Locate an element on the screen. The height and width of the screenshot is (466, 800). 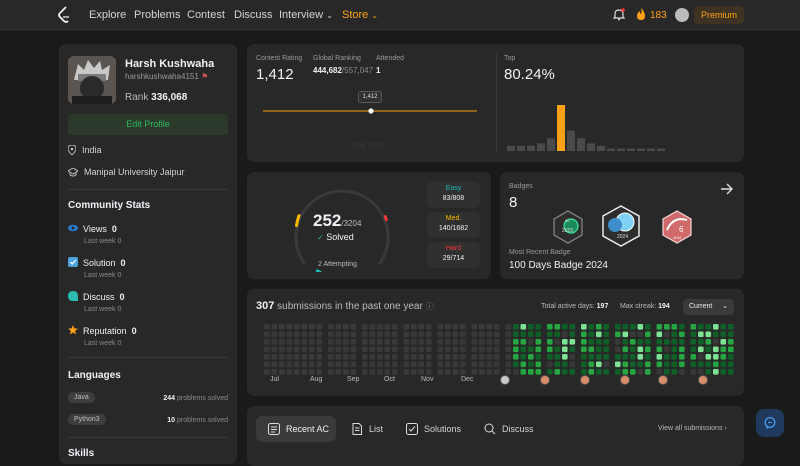
tab-recent-ac: Recent AC is located at coordinates (296, 429).